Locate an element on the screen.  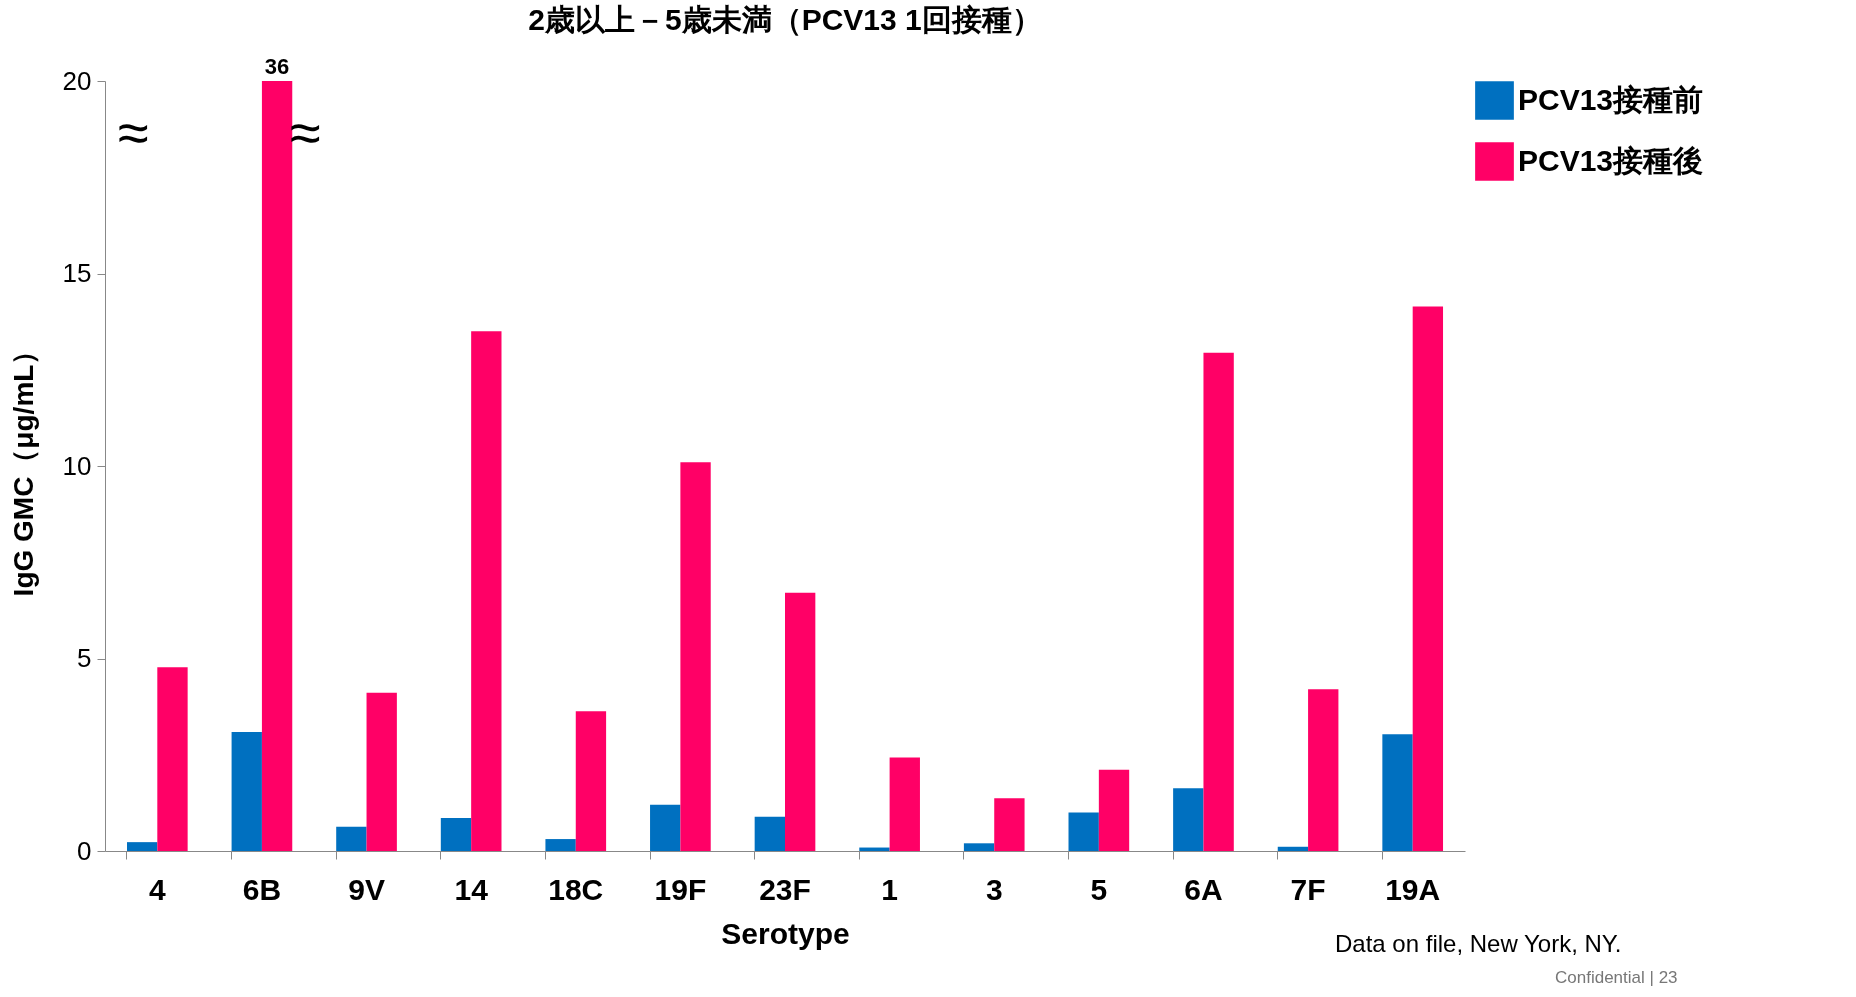
y-axis-title: IgG GMC（μg/mL） is located at coordinates (23, 466).